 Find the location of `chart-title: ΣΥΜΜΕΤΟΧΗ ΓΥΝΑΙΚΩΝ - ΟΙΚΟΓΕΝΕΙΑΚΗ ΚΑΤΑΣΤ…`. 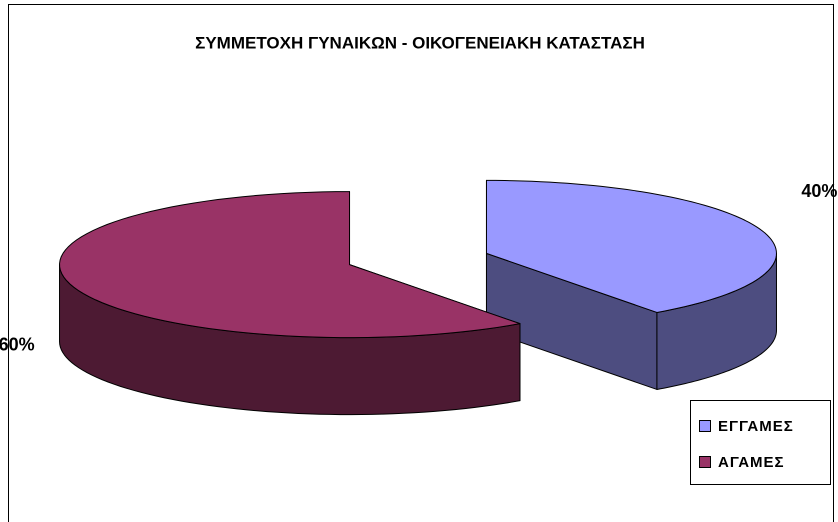

chart-title: ΣΥΜΜΕΤΟΧΗ ΓΥΝΑΙΚΩΝ - ΟΙΚΟΓΕΝΕΙΑΚΗ ΚΑΤΑΣΤ… is located at coordinates (420, 42).